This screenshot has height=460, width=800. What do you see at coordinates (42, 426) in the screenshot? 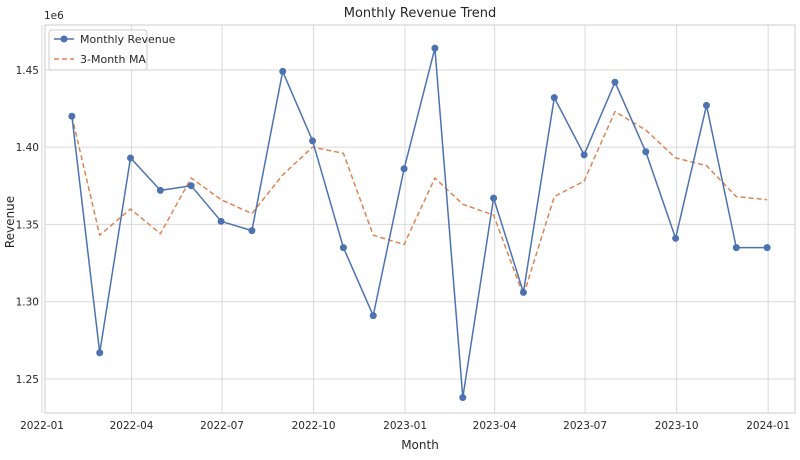
I see `x-tick-label: 2022-01` at bounding box center [42, 426].